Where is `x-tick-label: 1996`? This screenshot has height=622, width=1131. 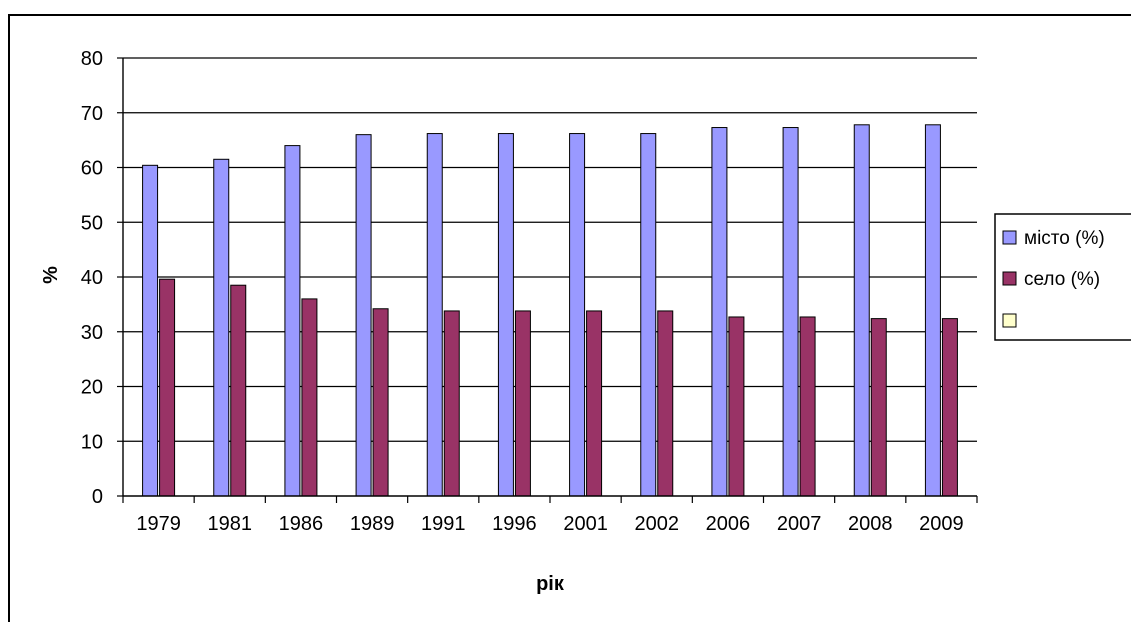
x-tick-label: 1996 is located at coordinates (514, 524).